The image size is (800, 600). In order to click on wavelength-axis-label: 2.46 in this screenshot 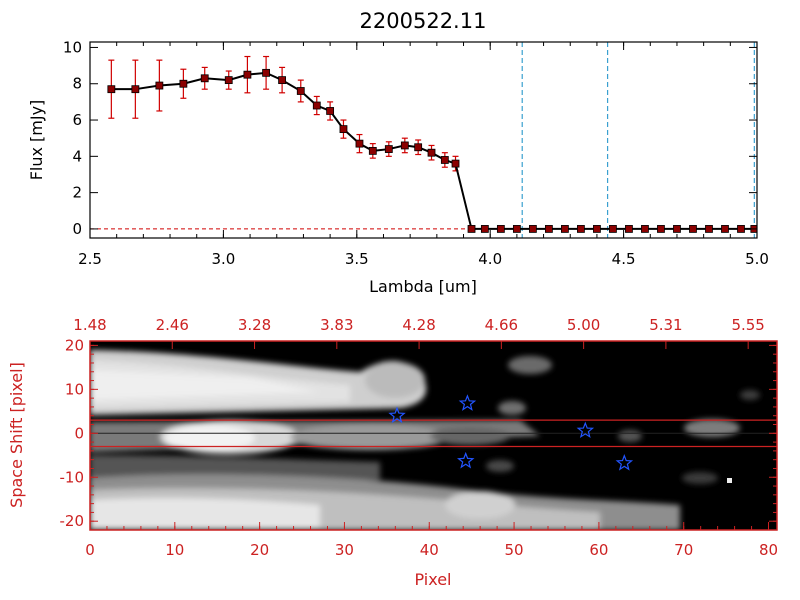, I will do `click(172, 325)`.